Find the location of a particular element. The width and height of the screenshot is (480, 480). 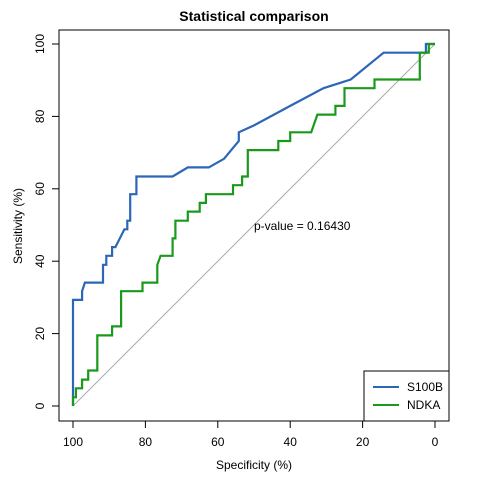

legend-label-ndka: NDKA is located at coordinates (423, 405).